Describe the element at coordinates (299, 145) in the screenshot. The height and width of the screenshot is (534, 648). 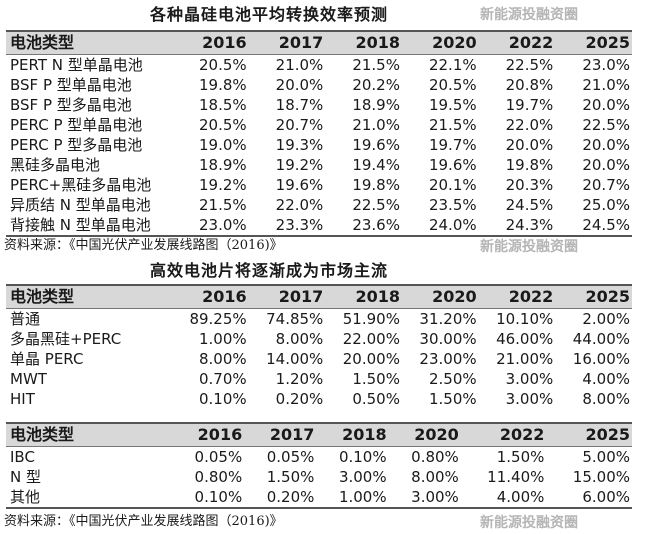
I see `cell-value: 19.3%` at that location.